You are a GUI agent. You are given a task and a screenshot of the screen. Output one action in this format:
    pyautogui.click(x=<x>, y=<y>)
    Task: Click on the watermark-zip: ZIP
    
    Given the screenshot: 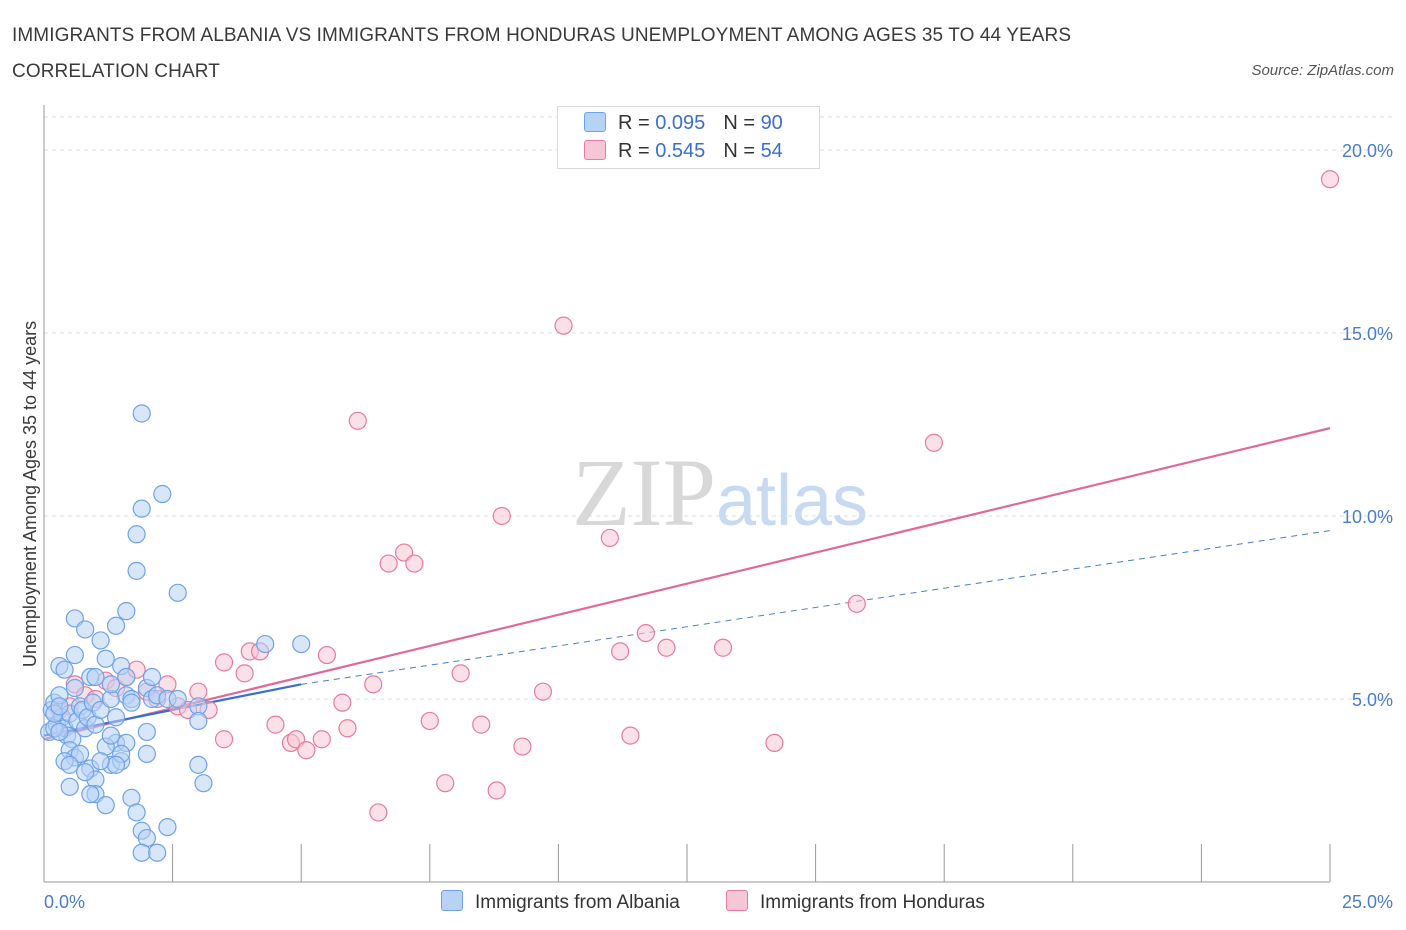 What is the action you would take?
    pyautogui.click(x=644, y=492)
    